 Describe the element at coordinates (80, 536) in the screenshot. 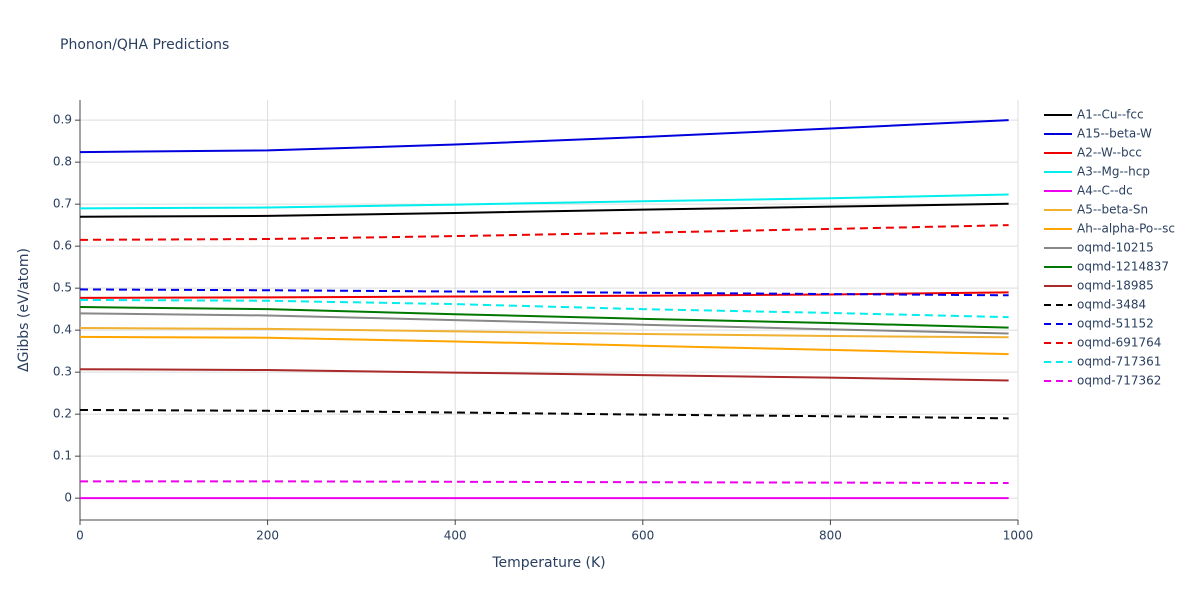

I see `x-tick-label: 0` at that location.